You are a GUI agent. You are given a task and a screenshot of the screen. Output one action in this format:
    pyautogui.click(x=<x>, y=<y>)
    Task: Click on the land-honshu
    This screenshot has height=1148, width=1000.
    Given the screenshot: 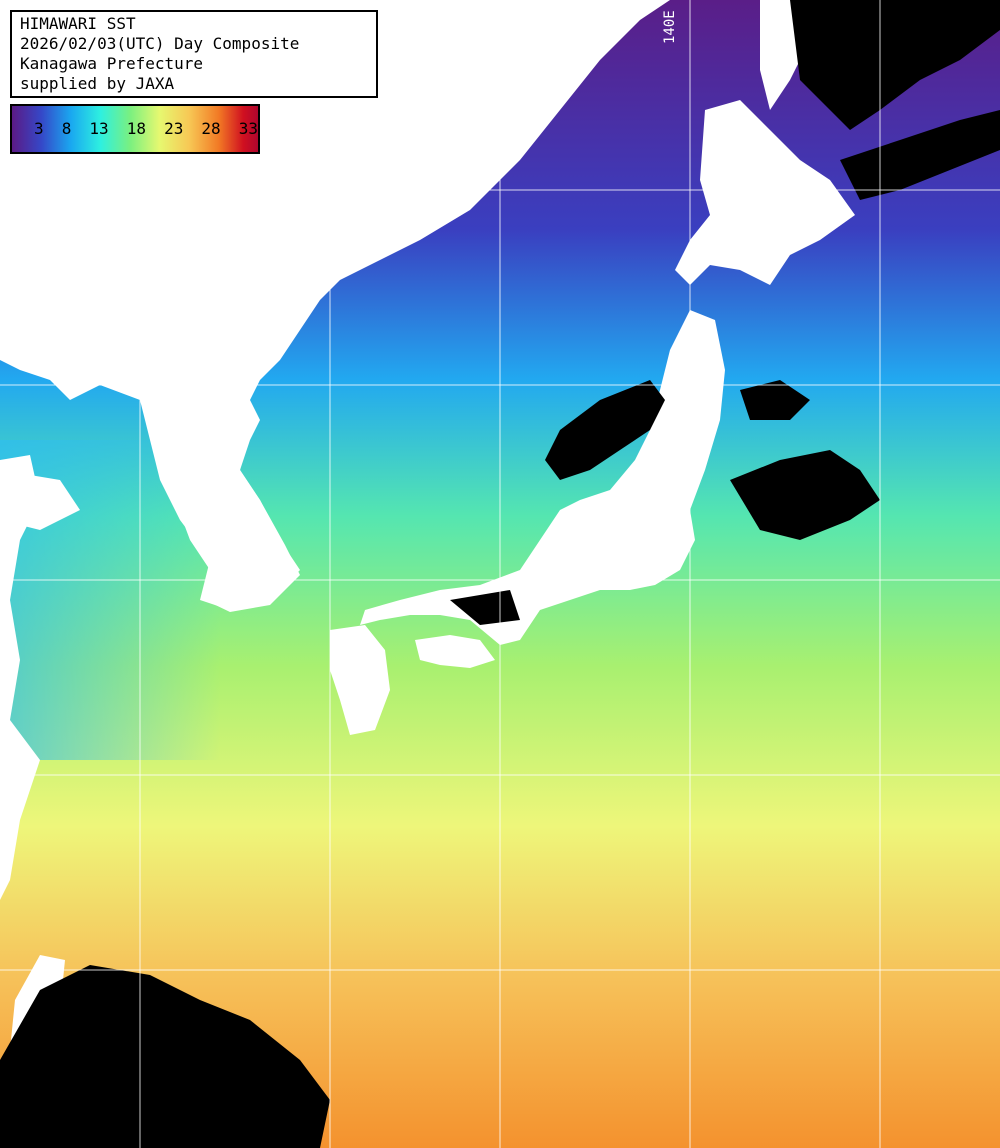 What is the action you would take?
    pyautogui.click(x=542, y=477)
    